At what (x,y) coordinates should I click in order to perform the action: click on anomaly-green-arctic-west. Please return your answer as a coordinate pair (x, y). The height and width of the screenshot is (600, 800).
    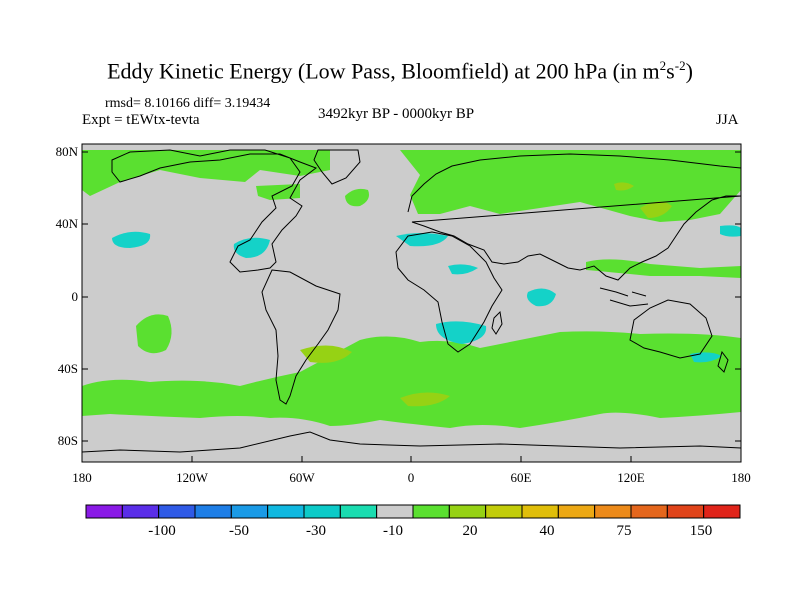
    Looking at the image, I should click on (206, 173).